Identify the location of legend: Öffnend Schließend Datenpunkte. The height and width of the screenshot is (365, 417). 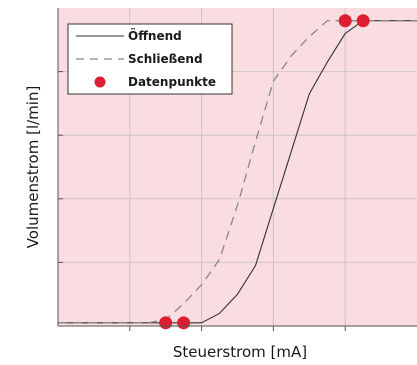
(150, 59).